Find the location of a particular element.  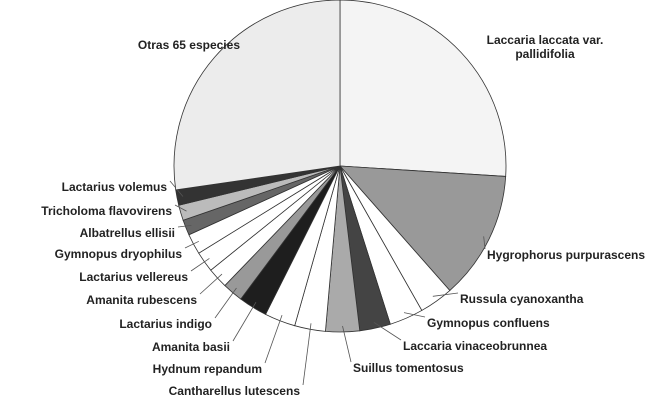

slice-label: Lactarius indigo is located at coordinates (165, 324).